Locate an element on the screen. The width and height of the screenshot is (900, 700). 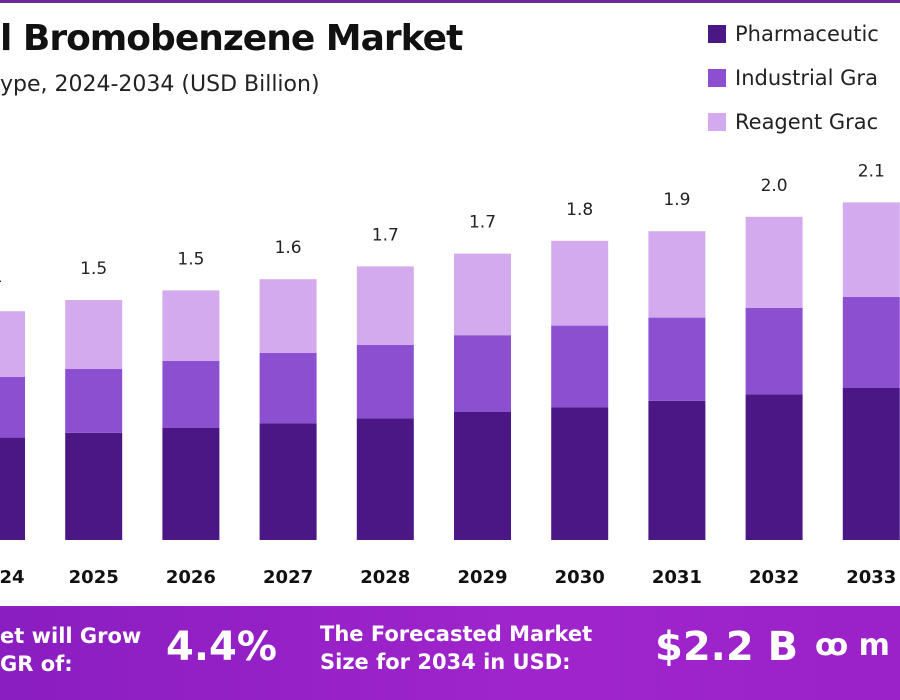
bar-total-label: 1.6 is located at coordinates (288, 248).